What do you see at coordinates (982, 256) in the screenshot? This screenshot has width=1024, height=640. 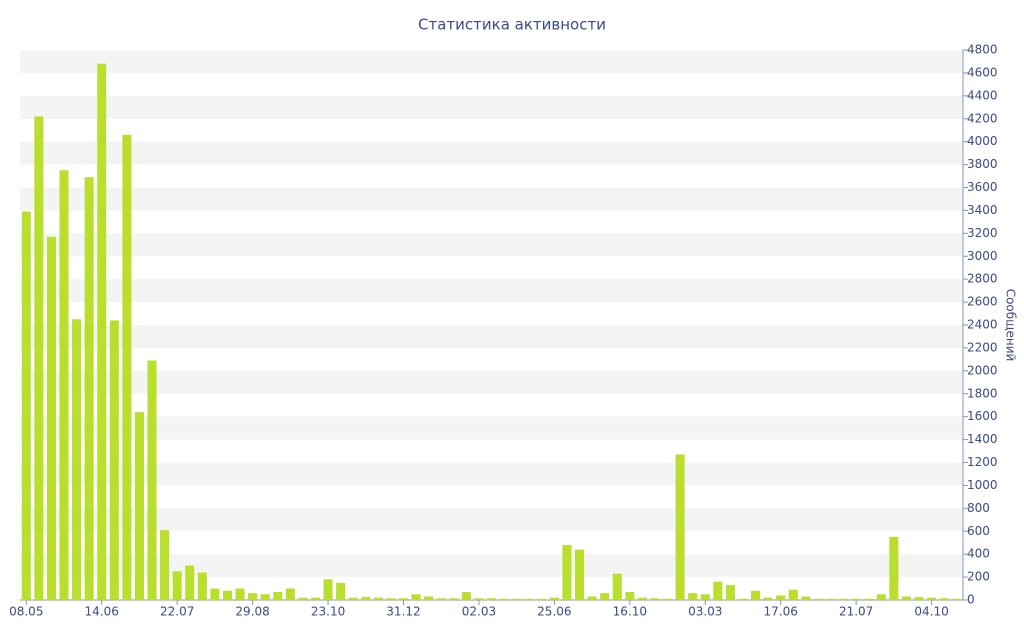 I see `y-tick-label: 3000` at bounding box center [982, 256].